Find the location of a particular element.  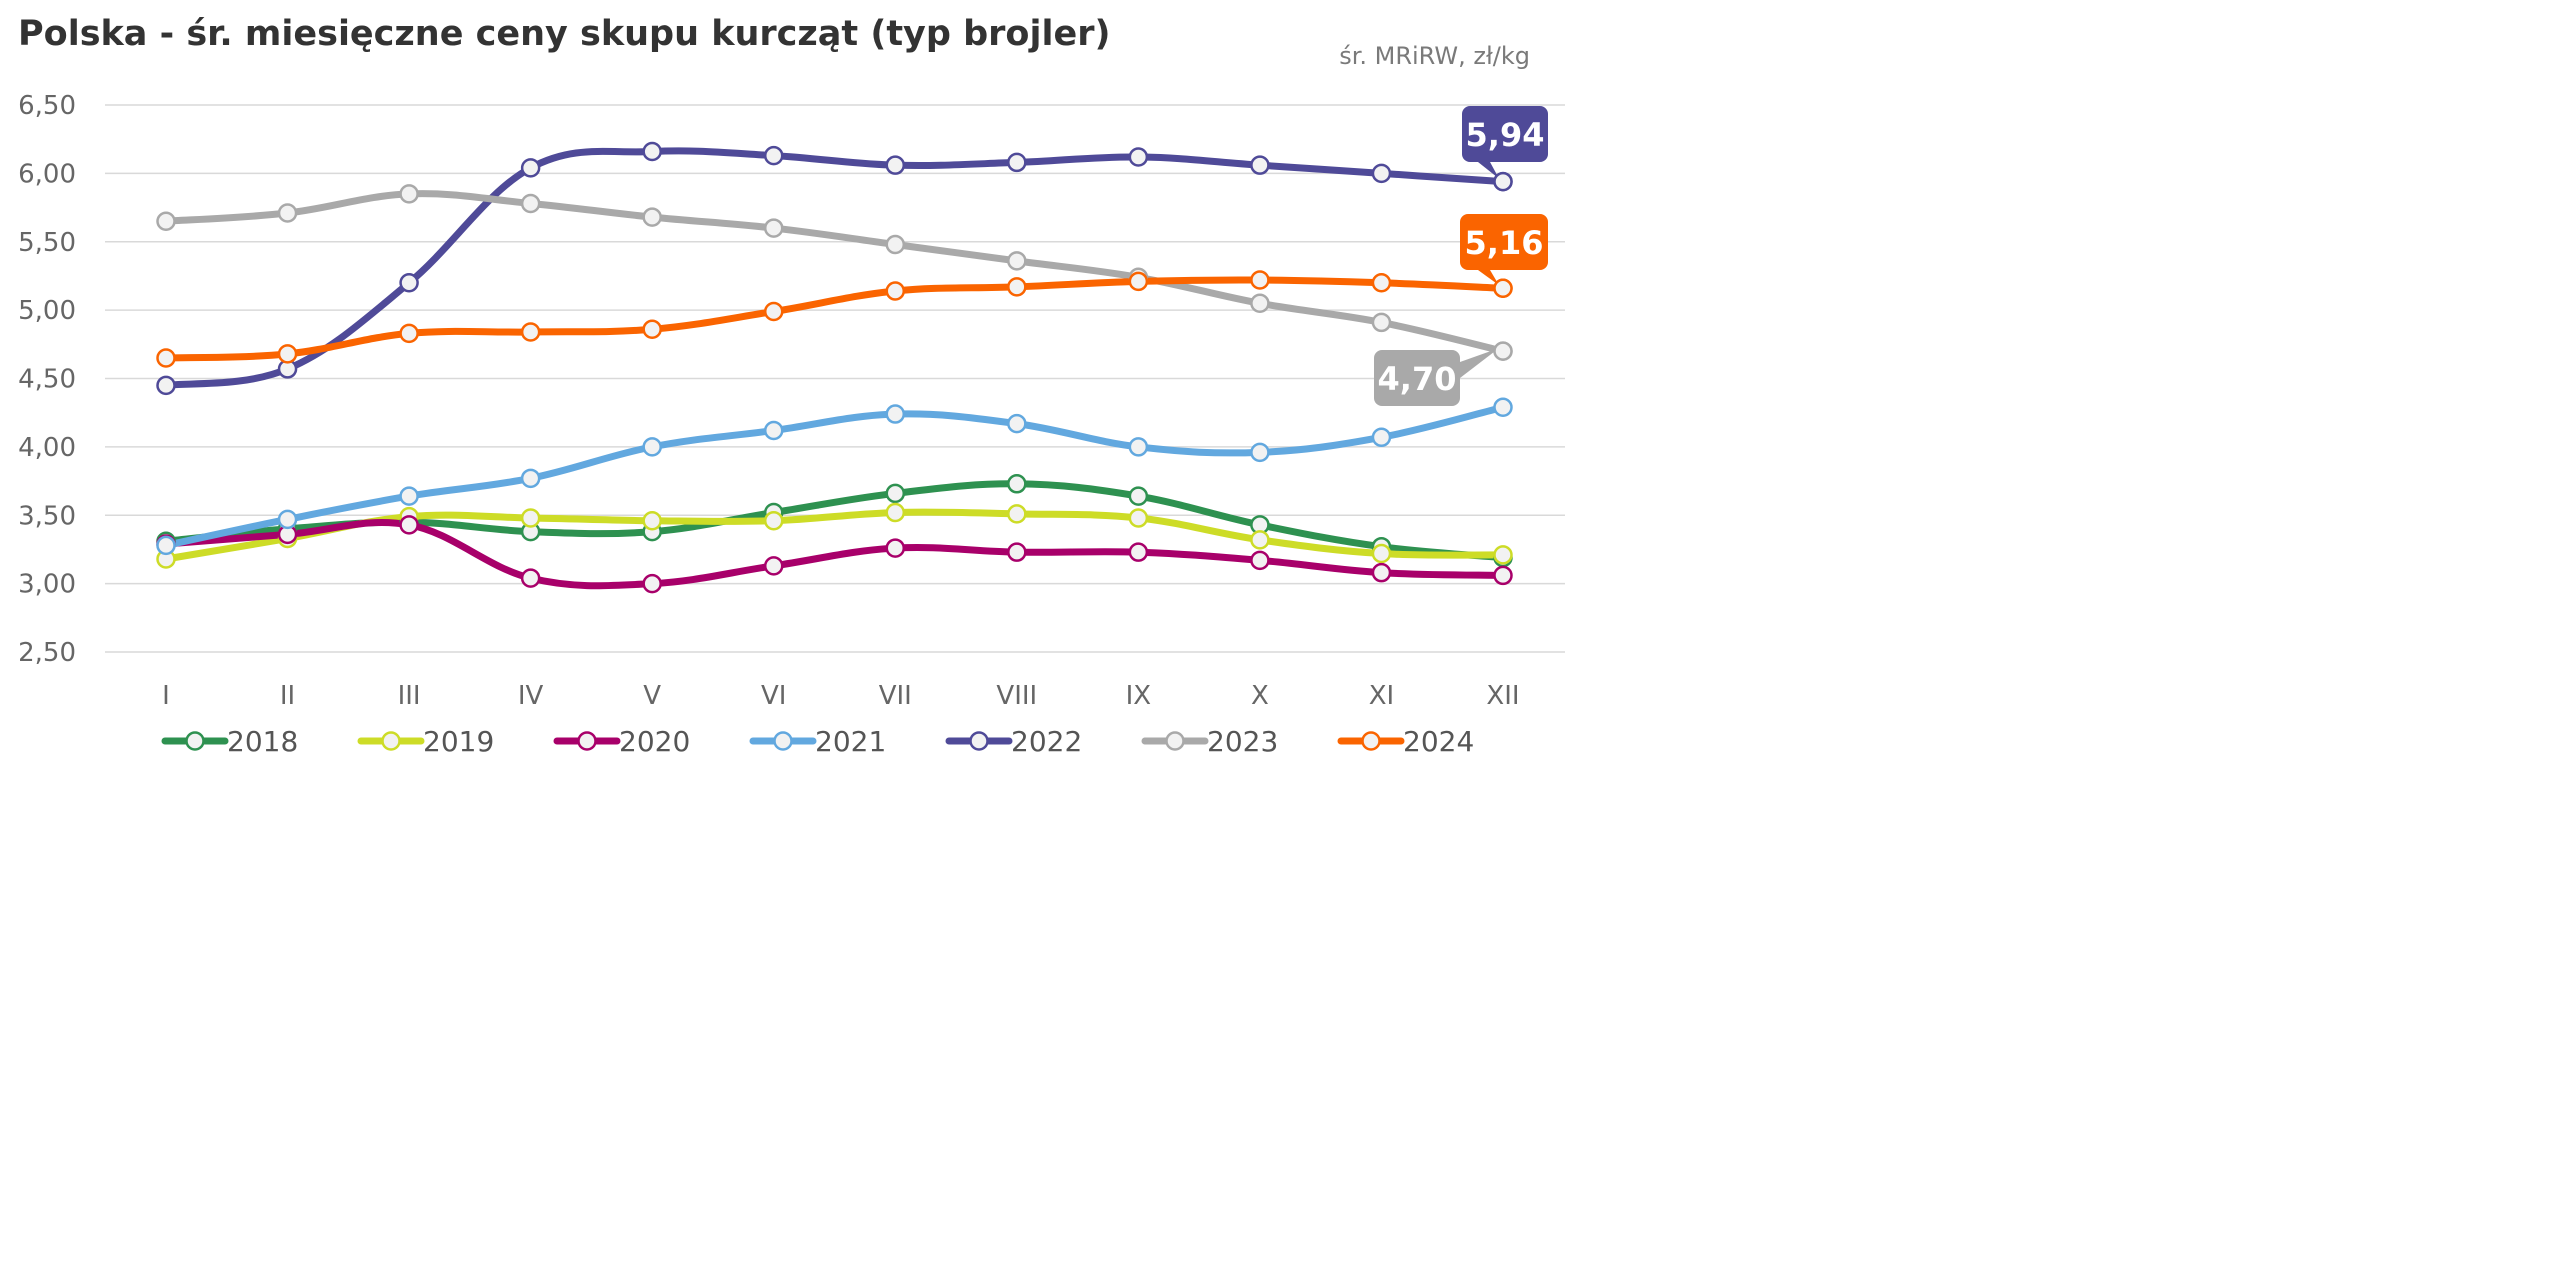

x-tick-label: V is located at coordinates (652, 696).